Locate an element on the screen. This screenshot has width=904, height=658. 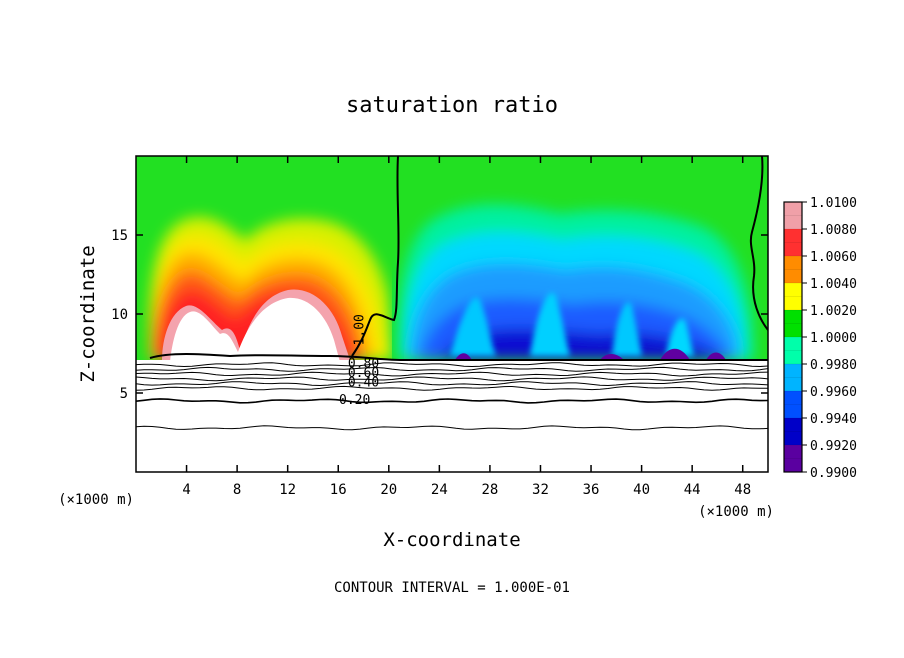
x-tick-label: 36 is located at coordinates (591, 490).